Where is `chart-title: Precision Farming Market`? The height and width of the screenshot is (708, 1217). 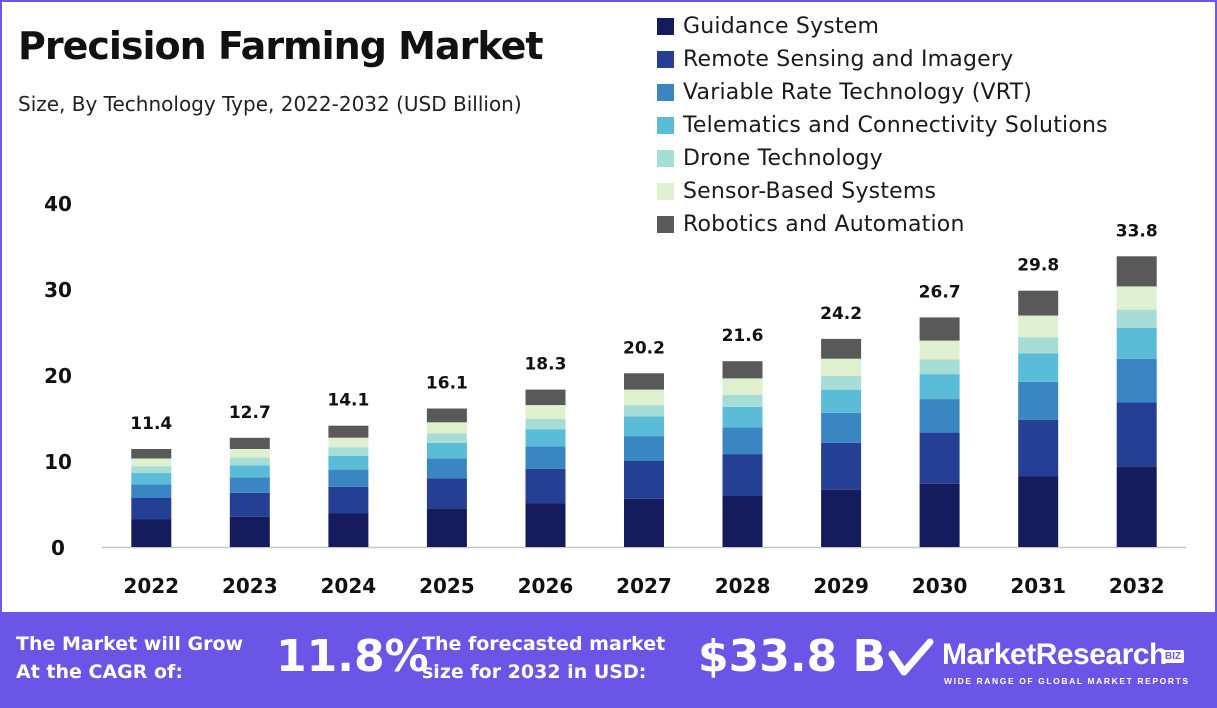
chart-title: Precision Farming Market is located at coordinates (281, 46).